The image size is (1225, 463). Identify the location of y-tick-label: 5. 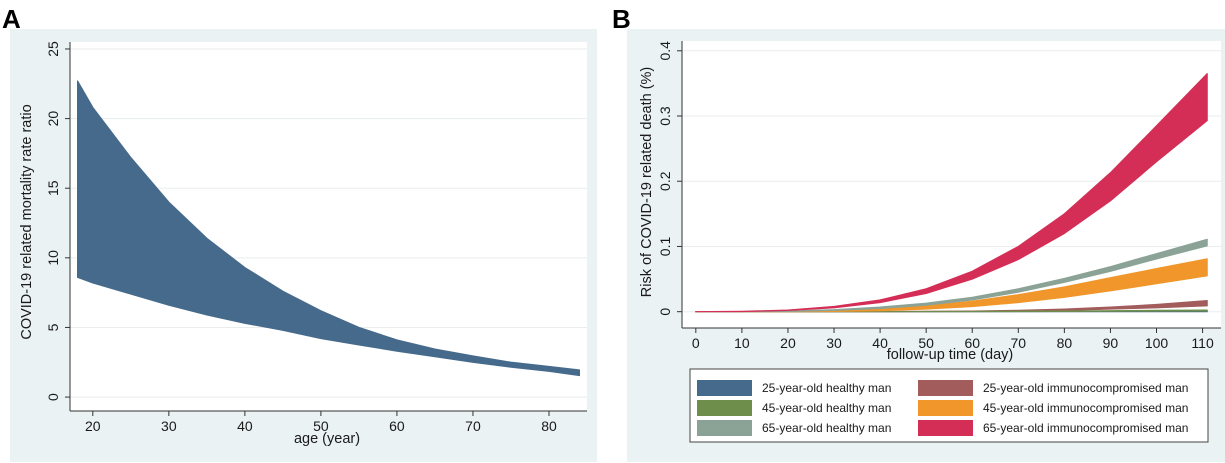
(53, 327).